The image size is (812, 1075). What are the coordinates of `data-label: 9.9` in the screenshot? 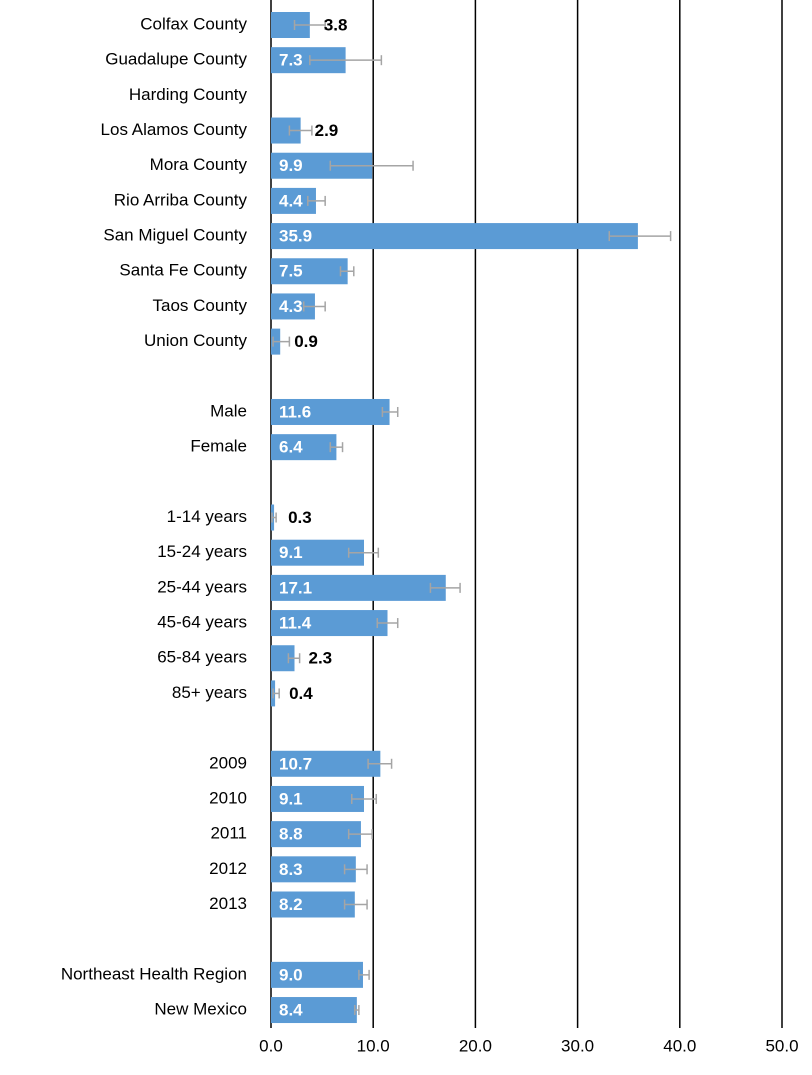 It's located at (291, 165).